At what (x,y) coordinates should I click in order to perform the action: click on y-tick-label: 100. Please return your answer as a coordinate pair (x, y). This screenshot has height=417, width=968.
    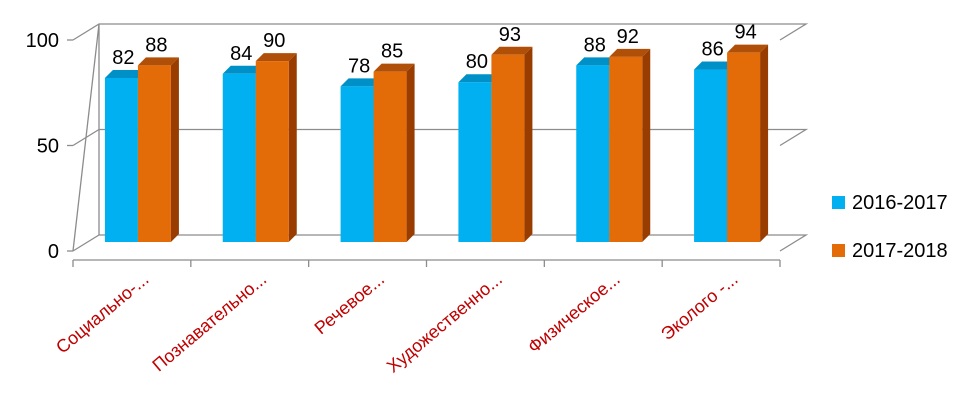
    Looking at the image, I should click on (42, 41).